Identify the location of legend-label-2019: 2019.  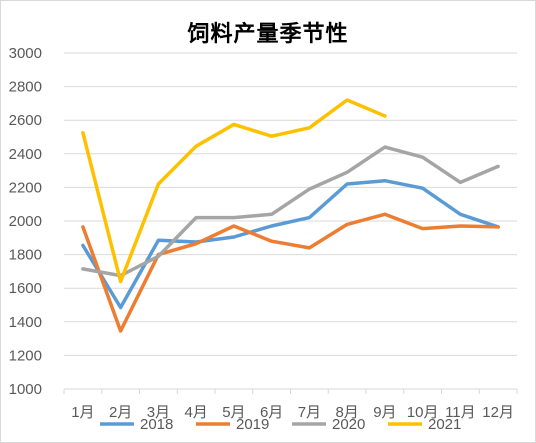
(252, 424).